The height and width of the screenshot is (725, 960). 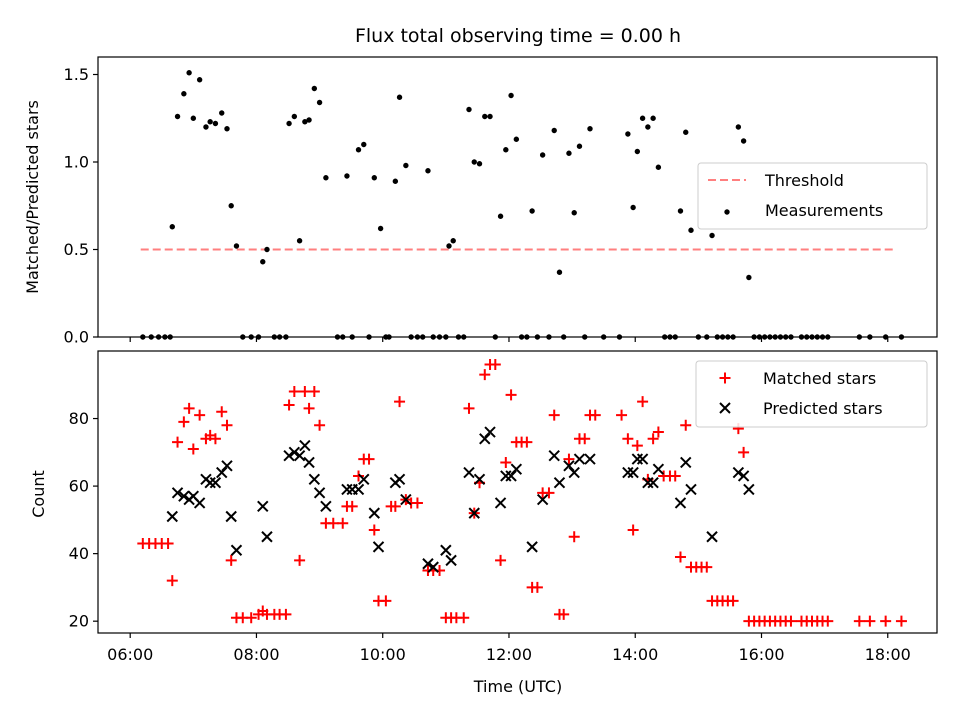 What do you see at coordinates (725, 408) in the screenshot?
I see `legend-swatch` at bounding box center [725, 408].